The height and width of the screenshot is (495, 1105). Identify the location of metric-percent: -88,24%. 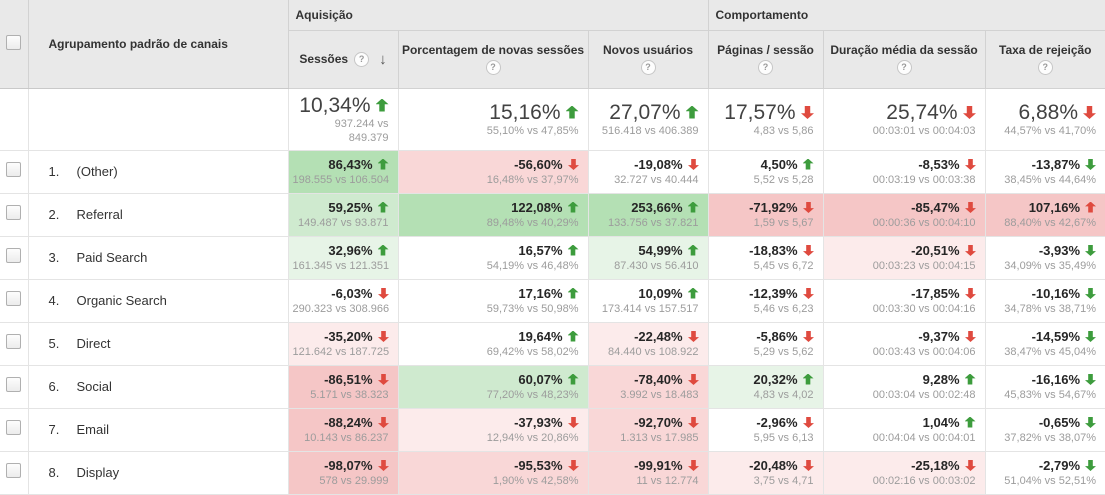
(341, 423).